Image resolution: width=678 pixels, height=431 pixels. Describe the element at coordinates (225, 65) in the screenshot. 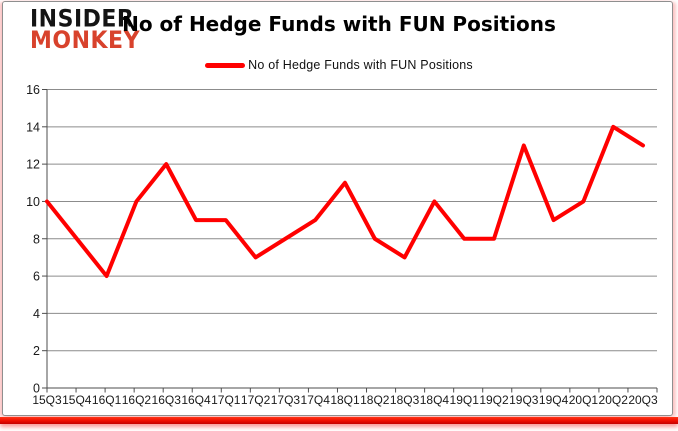

I see `legend-line-swatch` at that location.